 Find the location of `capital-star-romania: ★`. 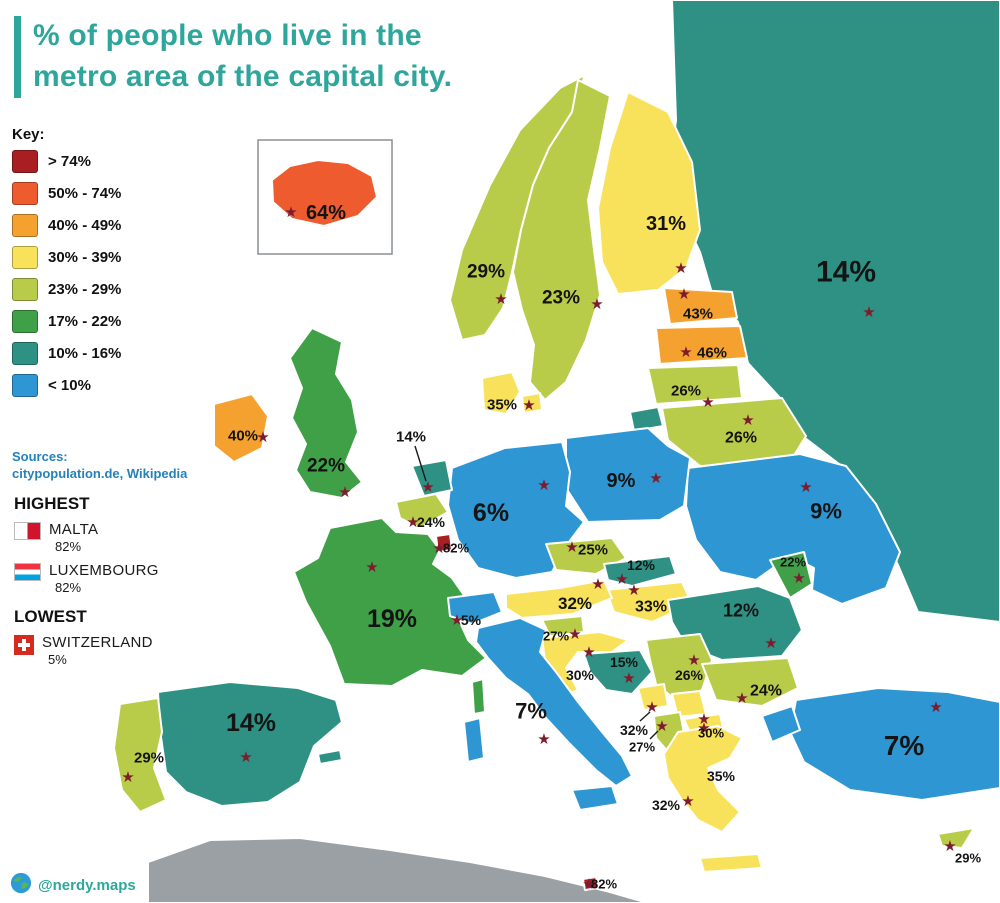

capital-star-romania: ★ is located at coordinates (770, 643).